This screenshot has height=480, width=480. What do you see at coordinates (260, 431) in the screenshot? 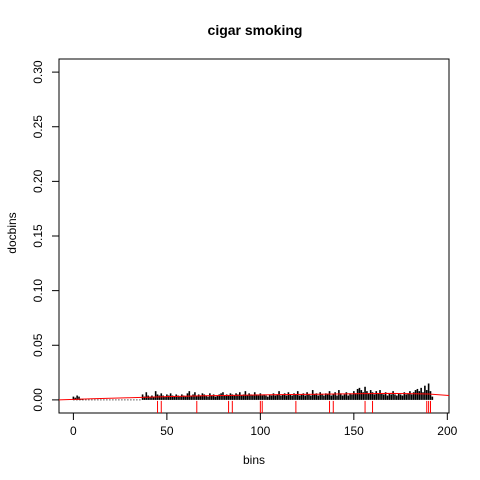
I see `x-tick-label: 100` at bounding box center [260, 431].